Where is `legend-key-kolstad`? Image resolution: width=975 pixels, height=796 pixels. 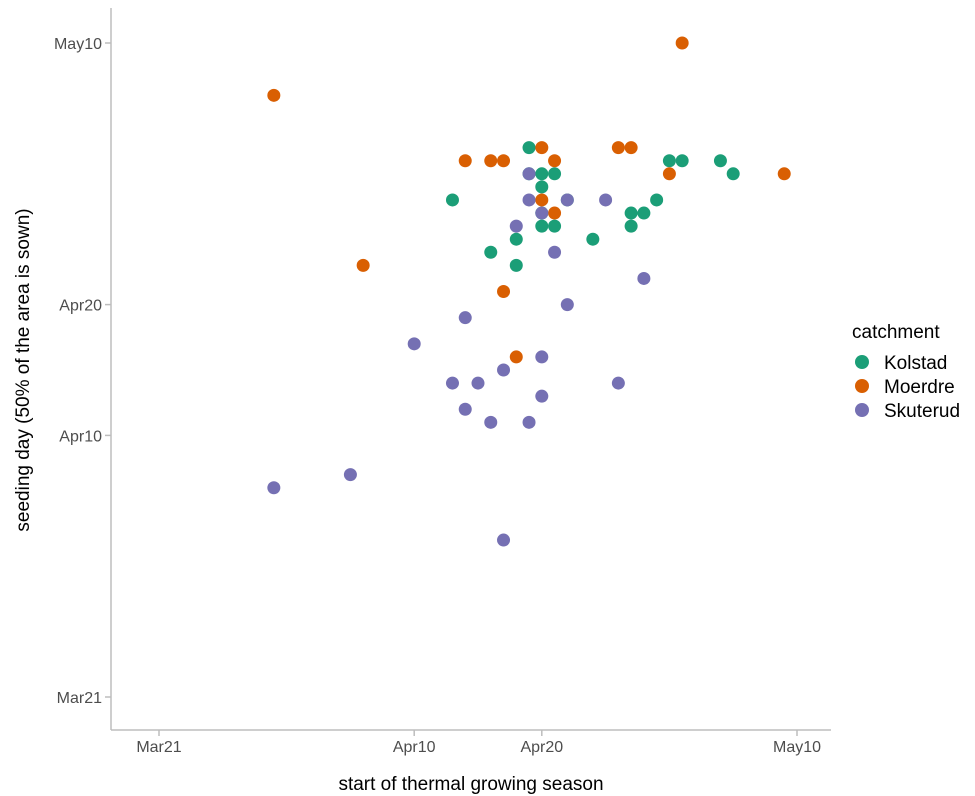 legend-key-kolstad is located at coordinates (862, 362).